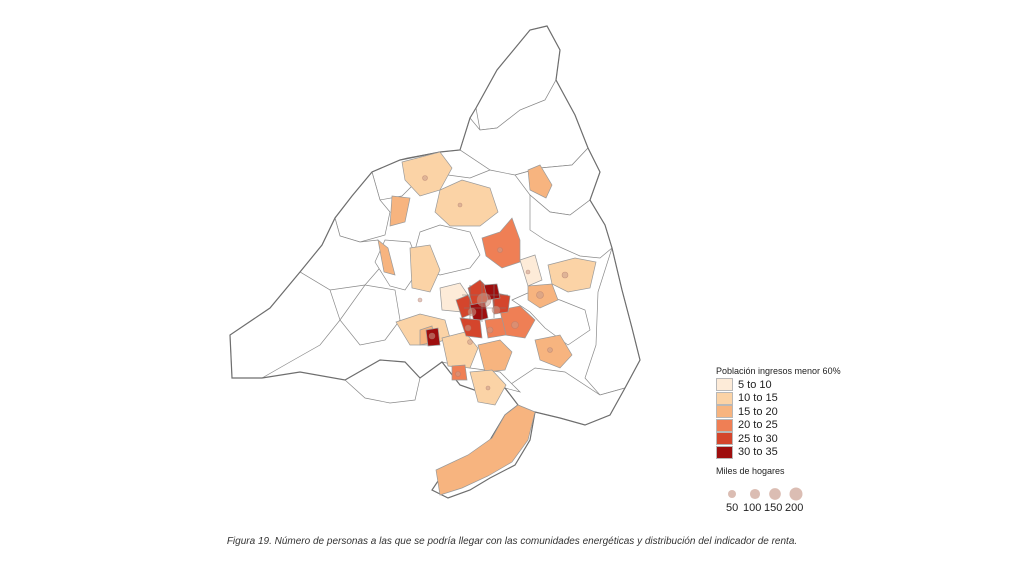 The height and width of the screenshot is (576, 1024). Describe the element at coordinates (778, 371) in the screenshot. I see `legend-title: Población ingresos menor 60%` at that location.